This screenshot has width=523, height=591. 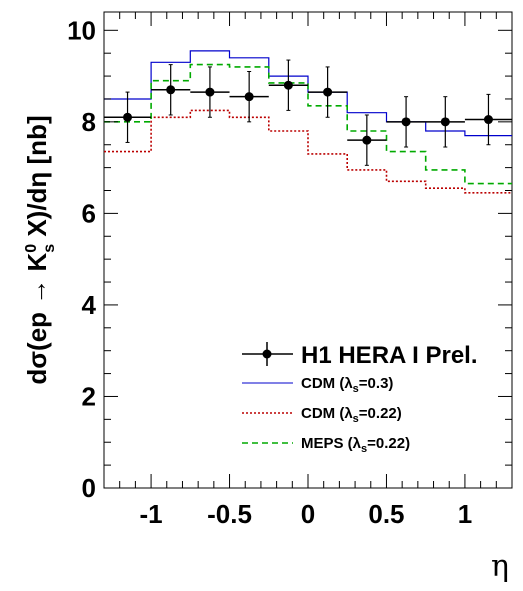 I want to click on y-tick-label: 6, so click(x=89, y=213).